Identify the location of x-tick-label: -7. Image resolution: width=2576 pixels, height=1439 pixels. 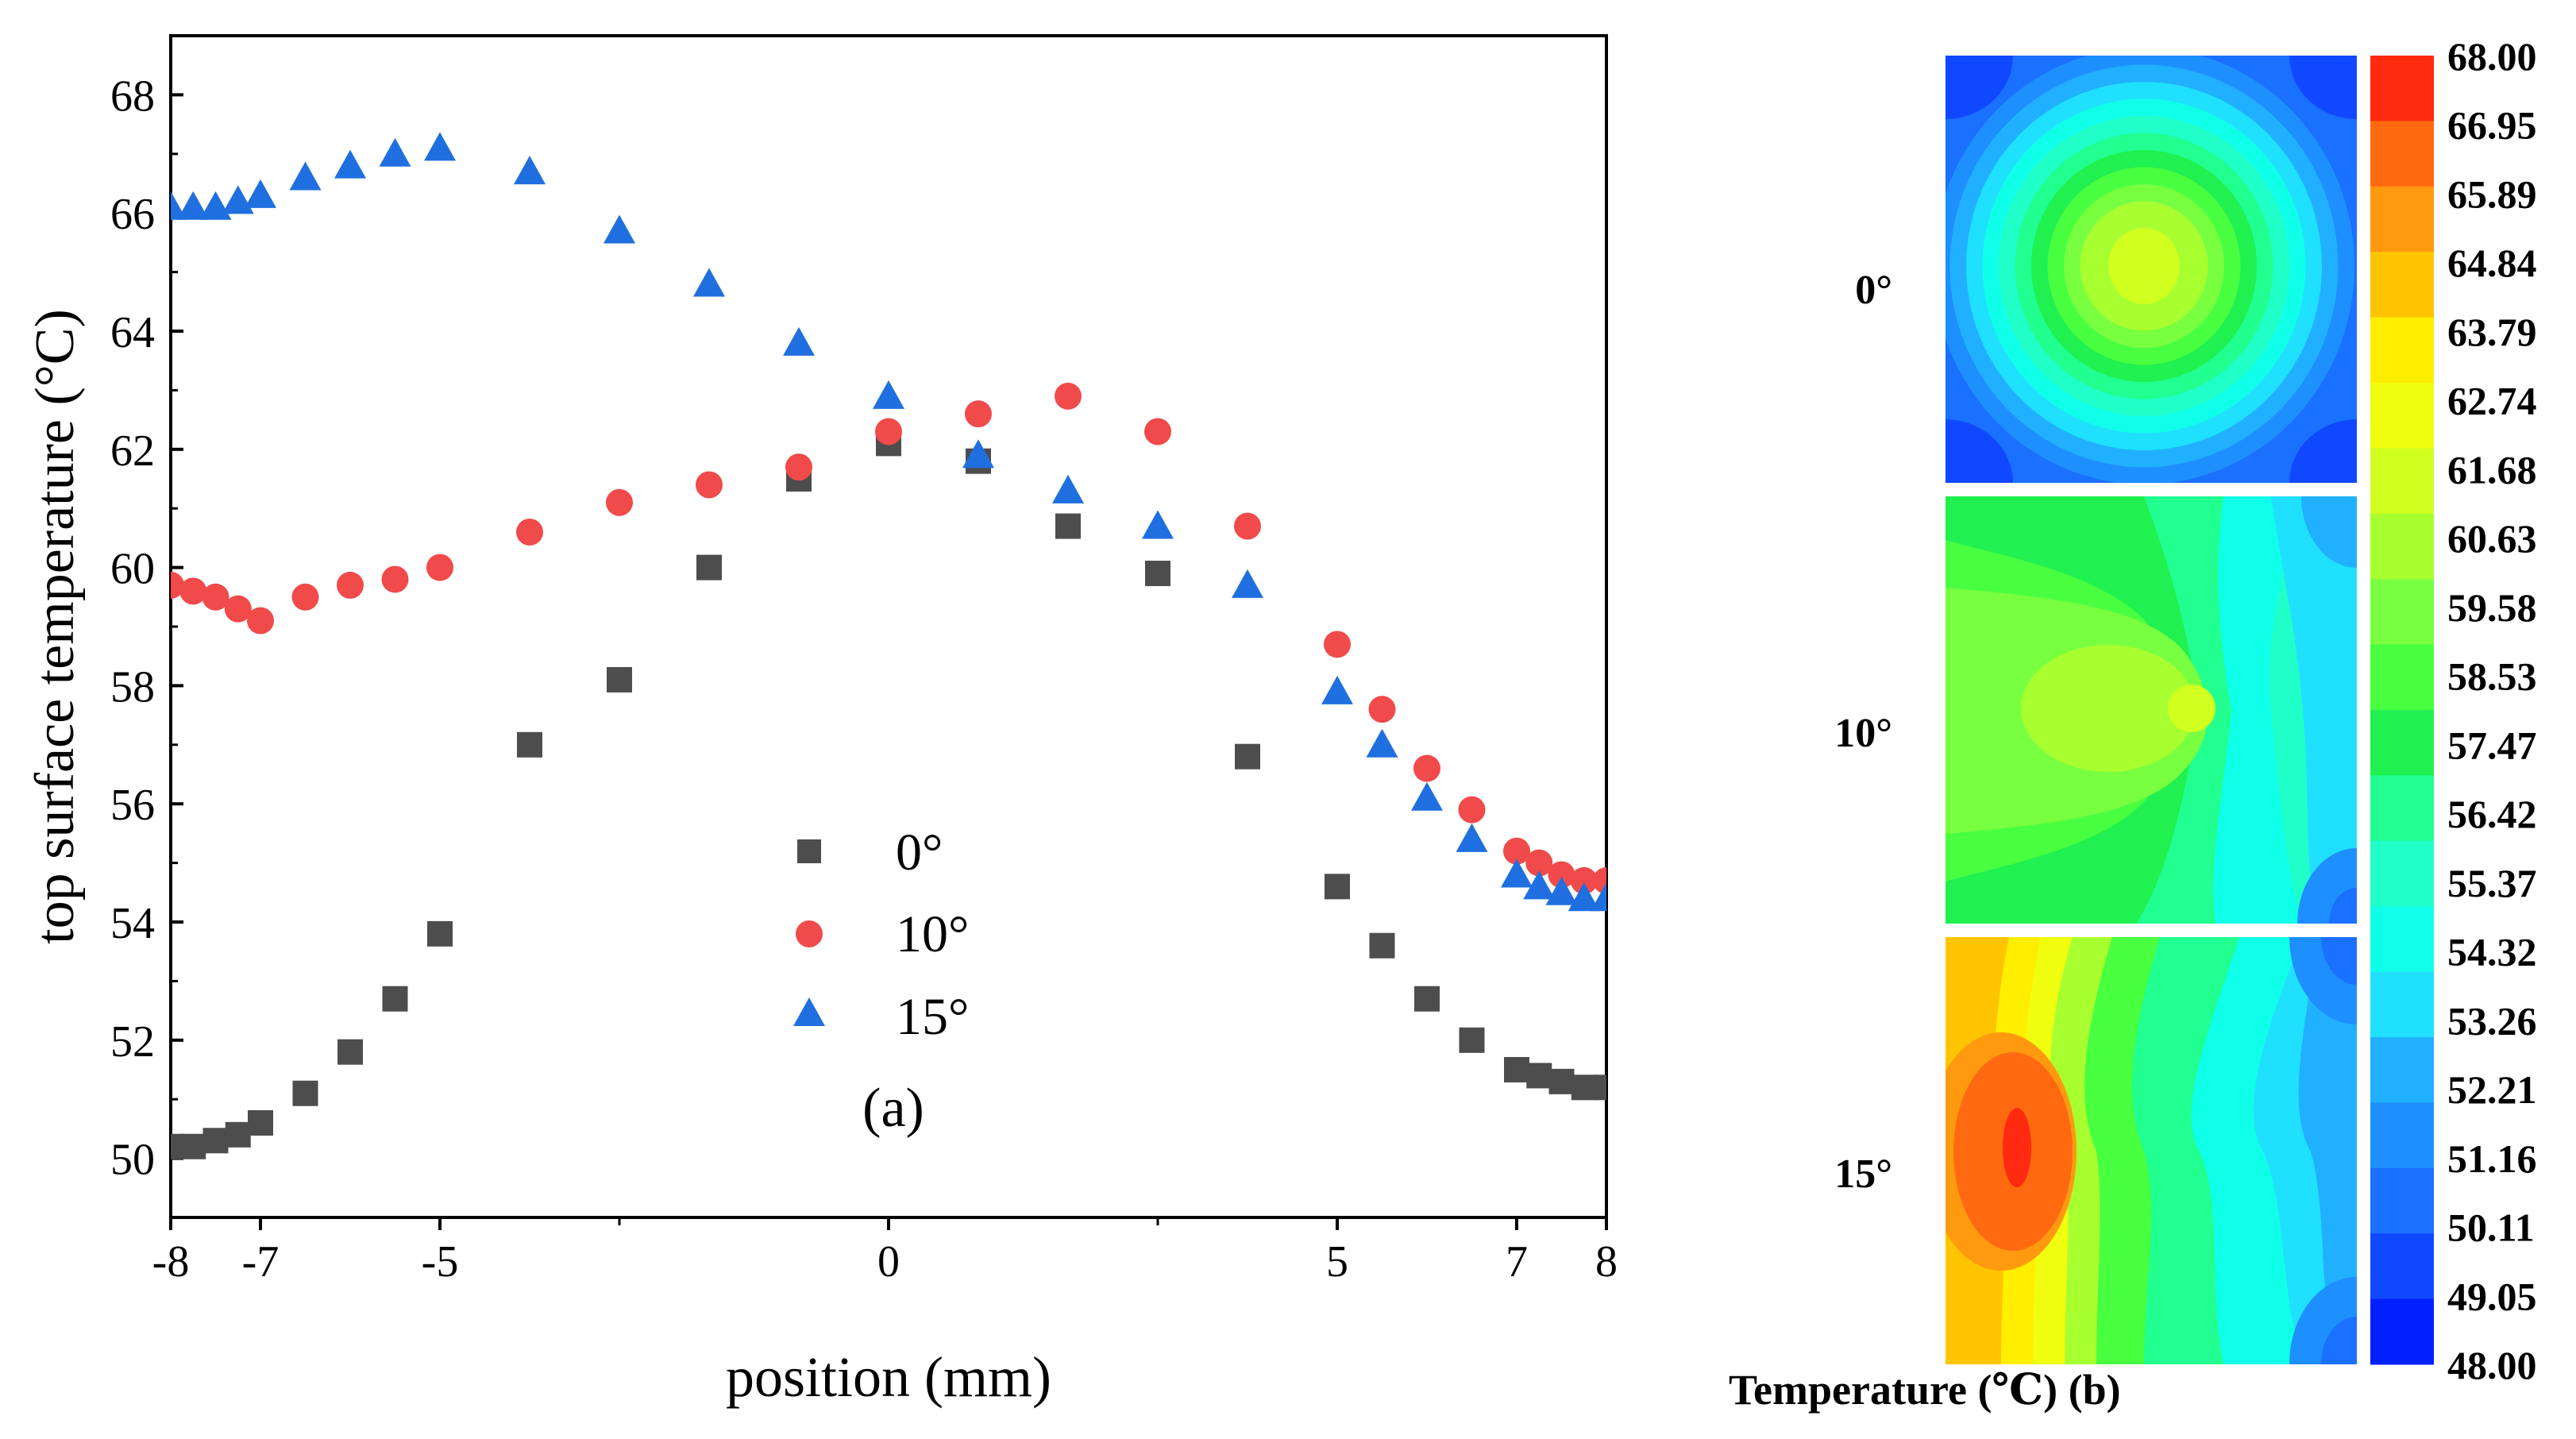
(261, 1262).